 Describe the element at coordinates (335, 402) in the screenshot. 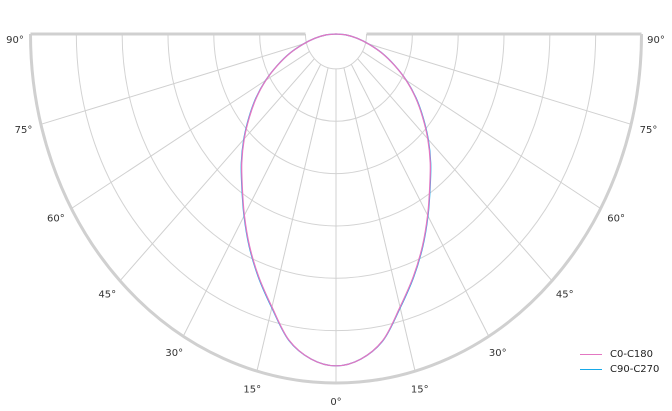

I see `angle-tick-label: 0°` at that location.